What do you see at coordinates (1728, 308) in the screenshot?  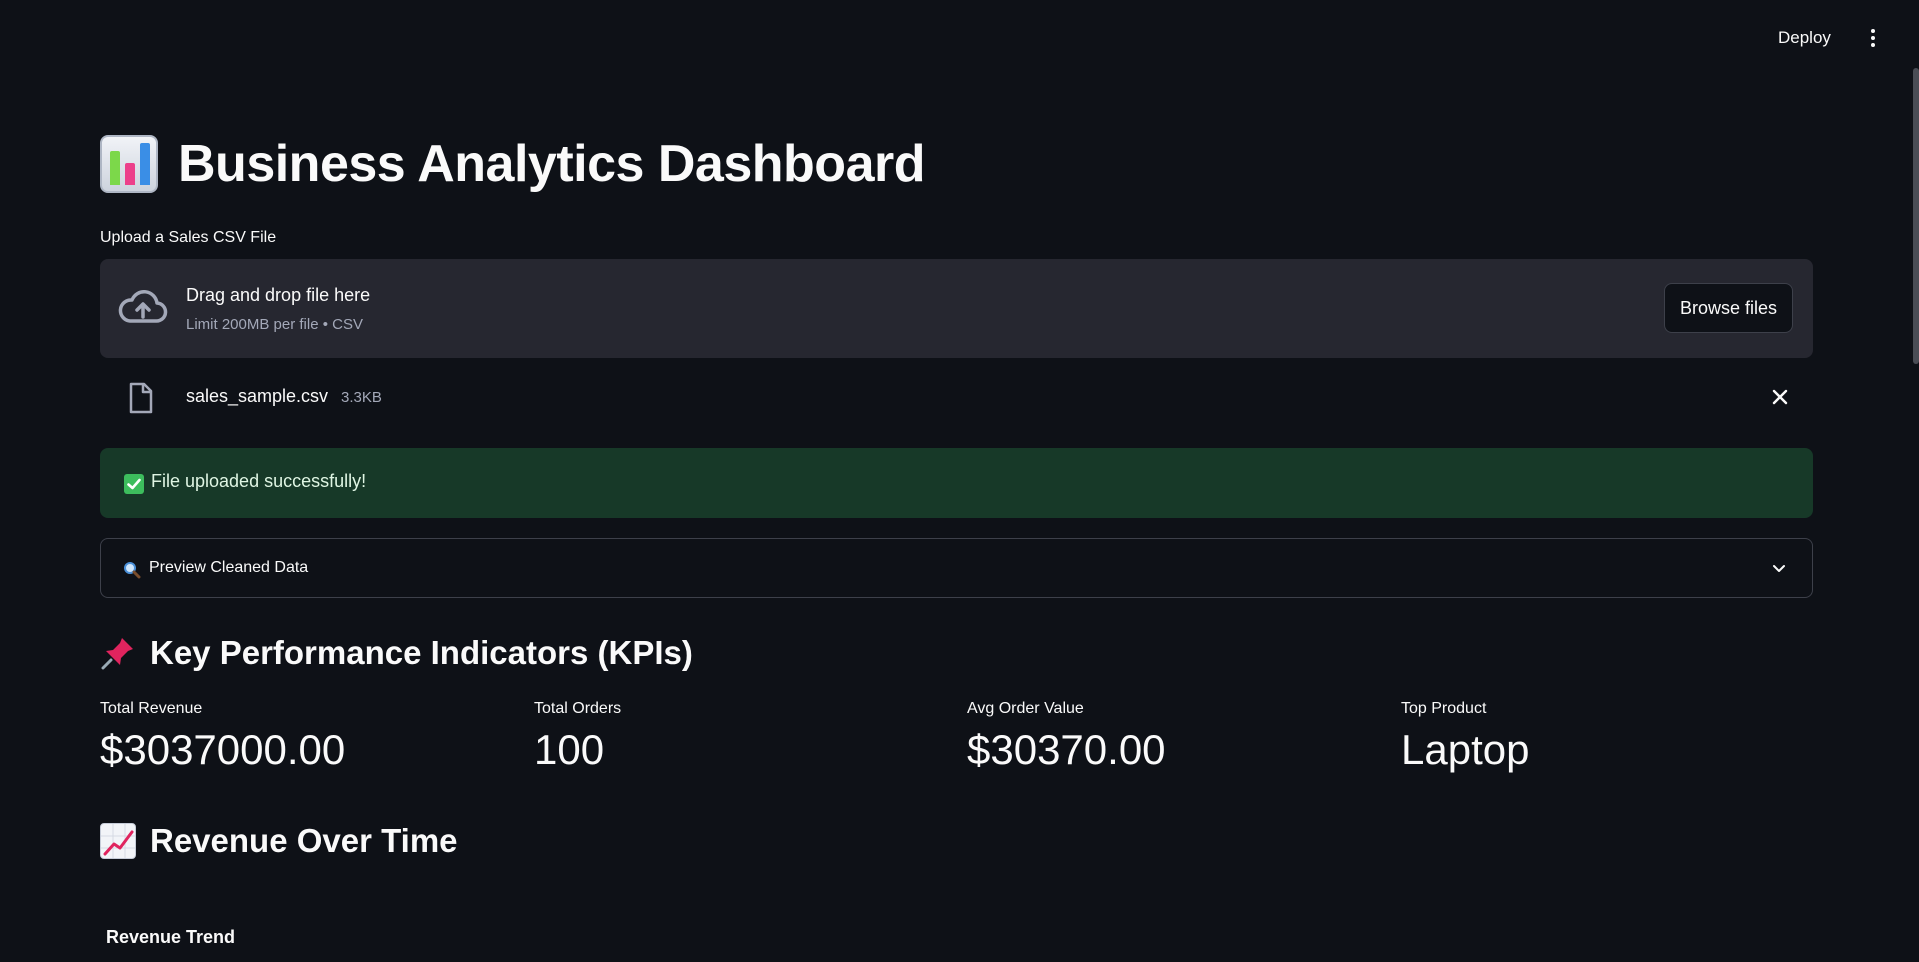 I see `browse-files-button: Browse files` at bounding box center [1728, 308].